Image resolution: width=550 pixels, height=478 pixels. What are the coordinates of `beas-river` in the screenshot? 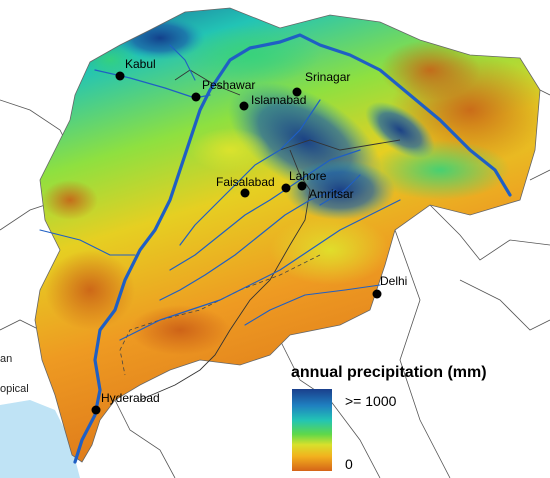 It's located at (340, 190).